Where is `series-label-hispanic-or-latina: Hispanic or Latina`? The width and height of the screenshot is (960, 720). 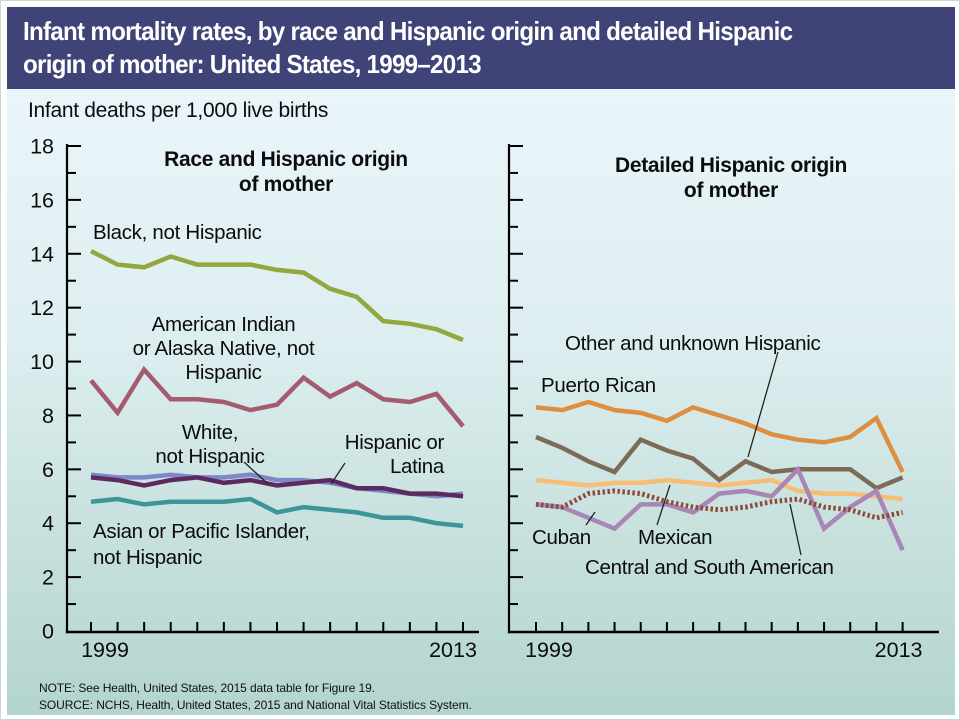
series-label-hispanic-or-latina: Hispanic or Latina is located at coordinates (394, 454).